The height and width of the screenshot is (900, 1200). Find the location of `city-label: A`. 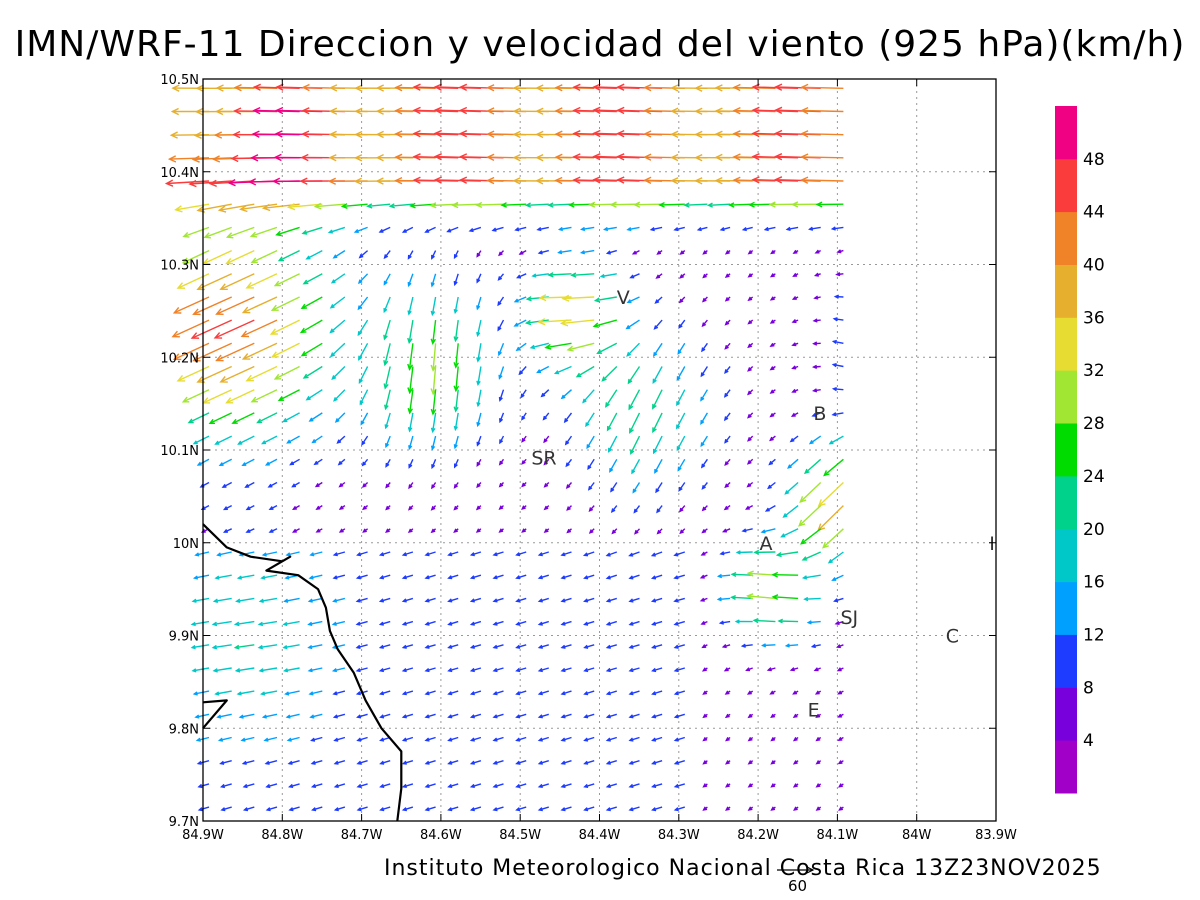

city-label: A is located at coordinates (766, 544).